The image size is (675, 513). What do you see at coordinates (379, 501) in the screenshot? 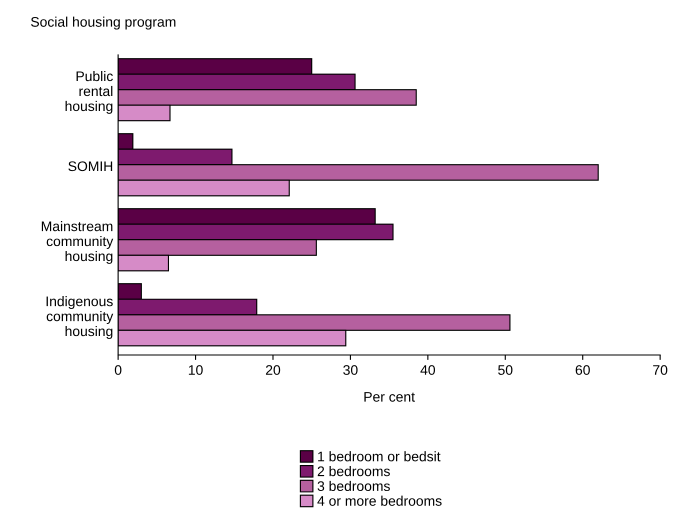
I see `legend-label: 4 or more bedrooms` at bounding box center [379, 501].